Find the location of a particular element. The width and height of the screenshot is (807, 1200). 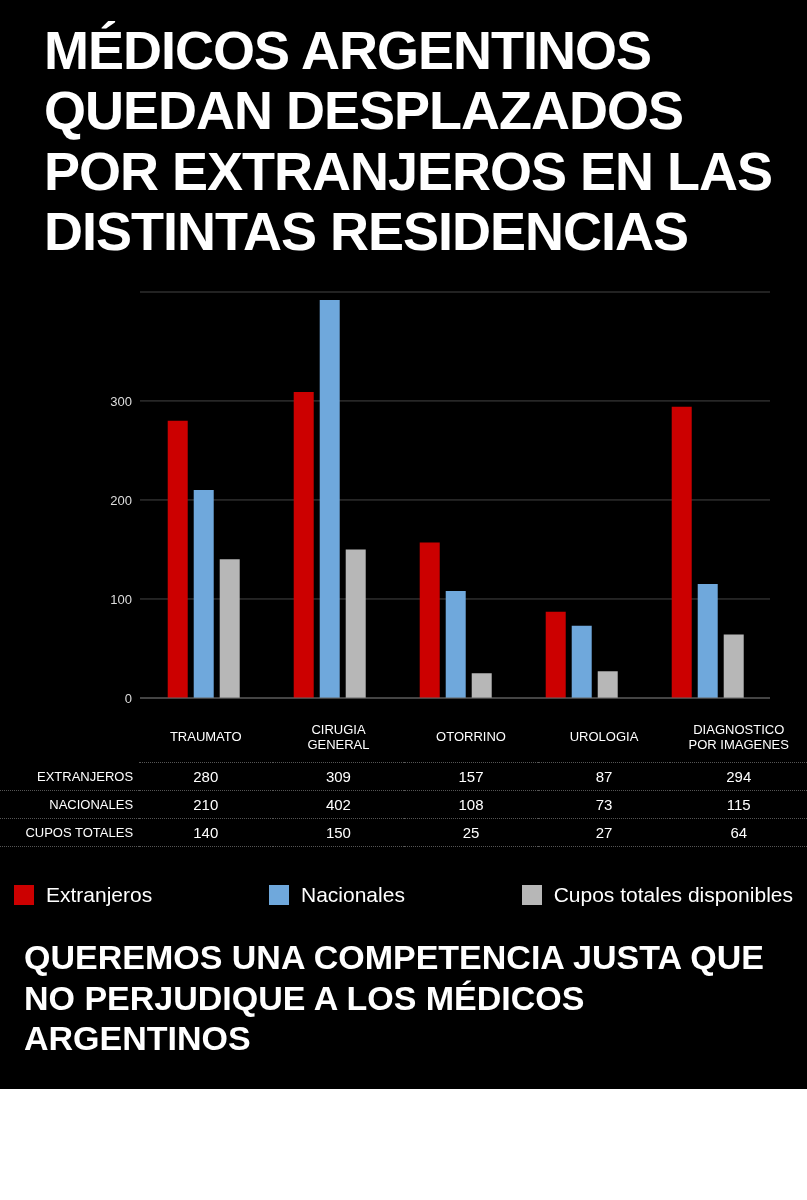

legend-label: Nacionales is located at coordinates (352, 894).